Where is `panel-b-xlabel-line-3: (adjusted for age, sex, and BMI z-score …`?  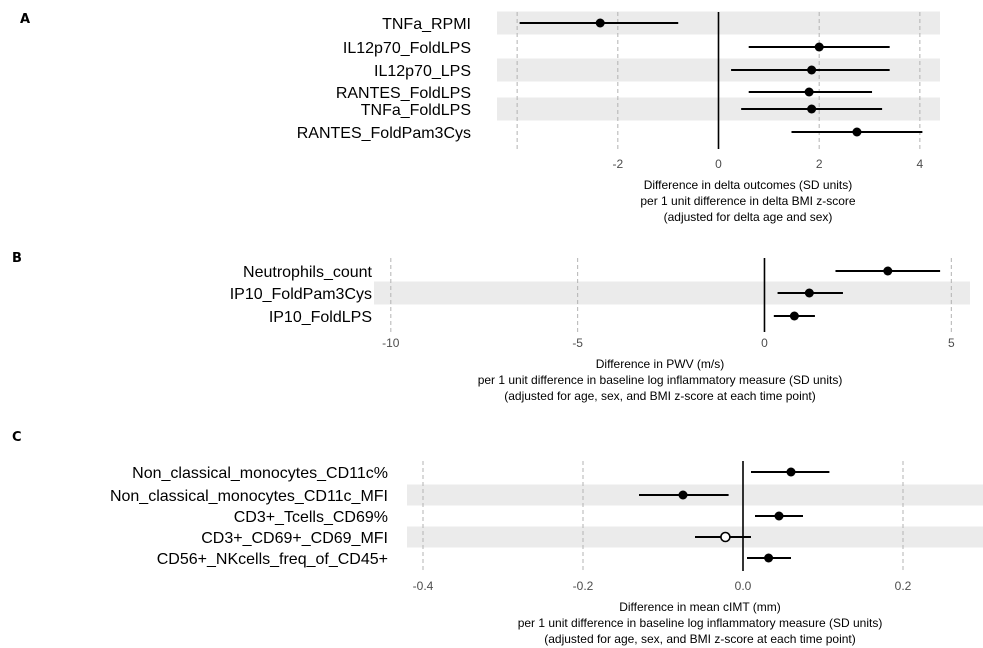 panel-b-xlabel-line-3: (adjusted for age, sex, and BMI z-score … is located at coordinates (659, 396).